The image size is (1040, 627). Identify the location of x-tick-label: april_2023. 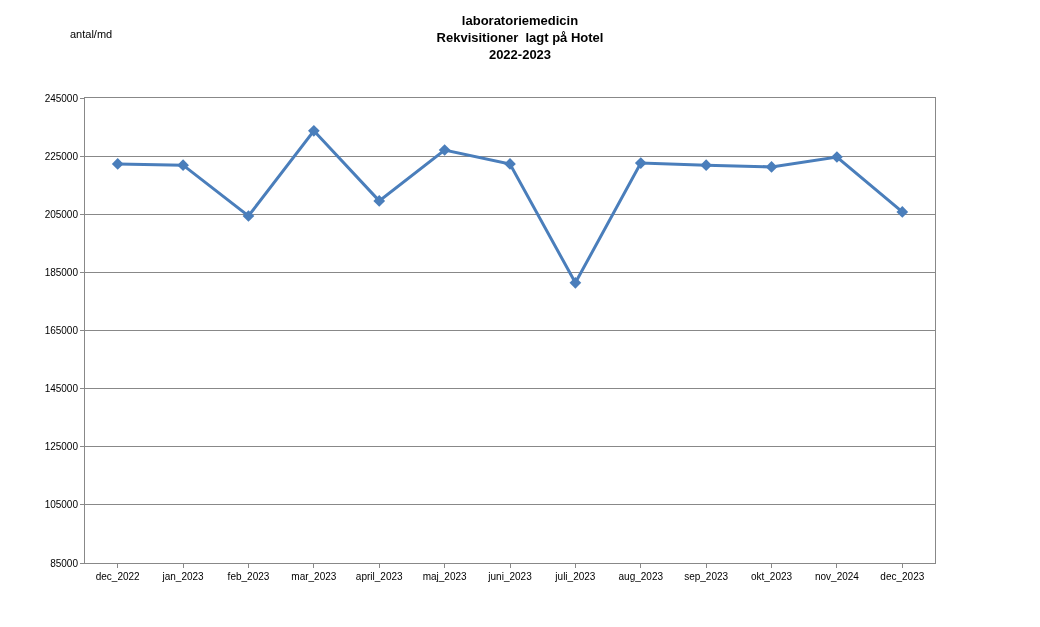
(379, 576).